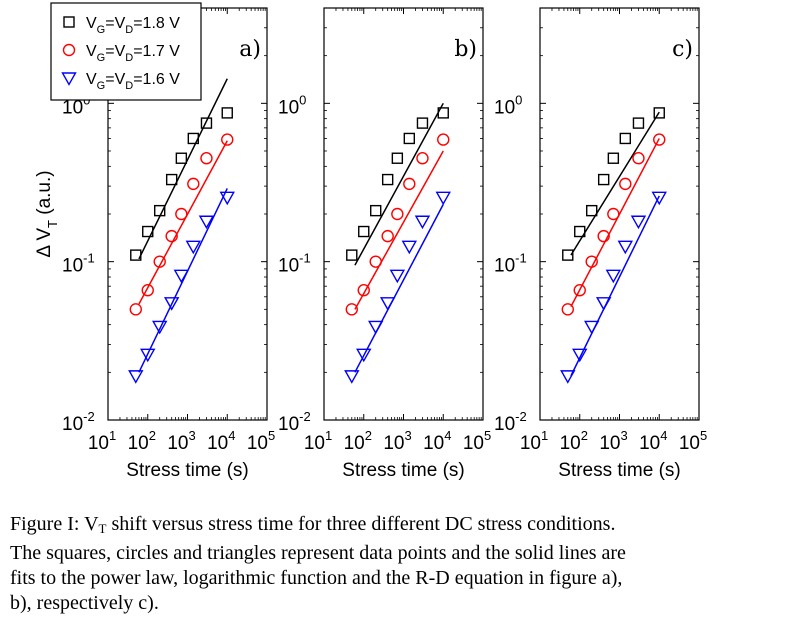 This screenshot has height=637, width=787. What do you see at coordinates (510, 264) in the screenshot?
I see `y-tick-label: 10⁻¹` at bounding box center [510, 264].